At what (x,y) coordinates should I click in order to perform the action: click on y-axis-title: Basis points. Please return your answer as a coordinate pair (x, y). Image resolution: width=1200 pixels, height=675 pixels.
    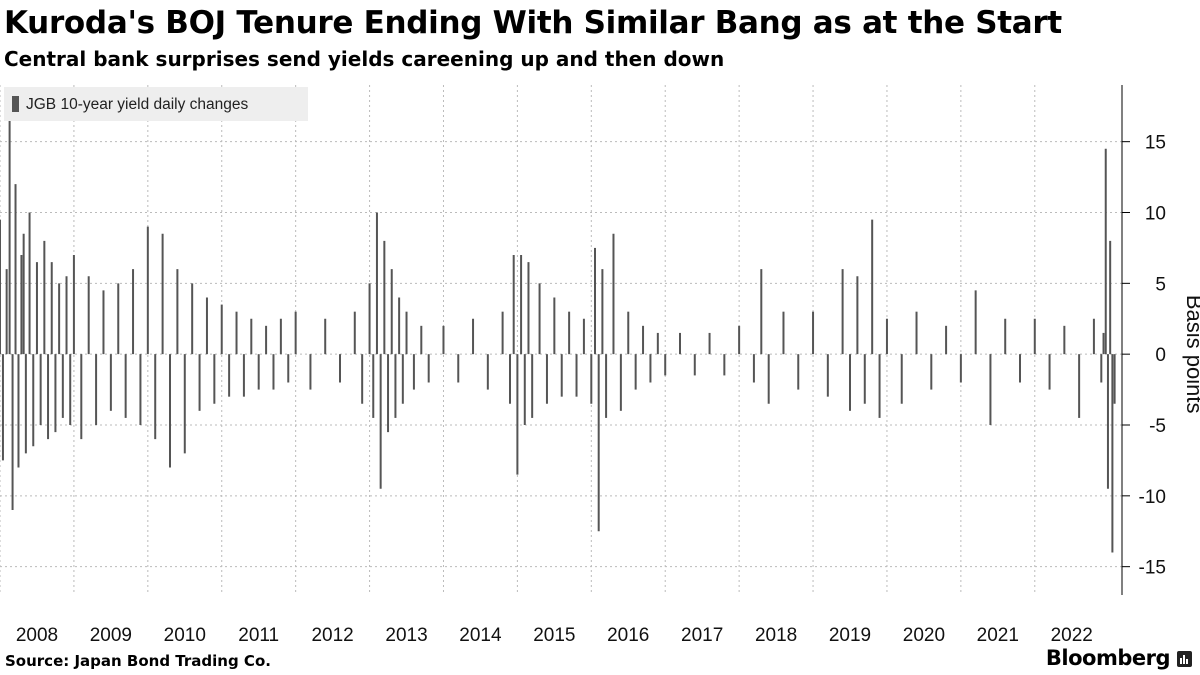
    Looking at the image, I should click on (1191, 354).